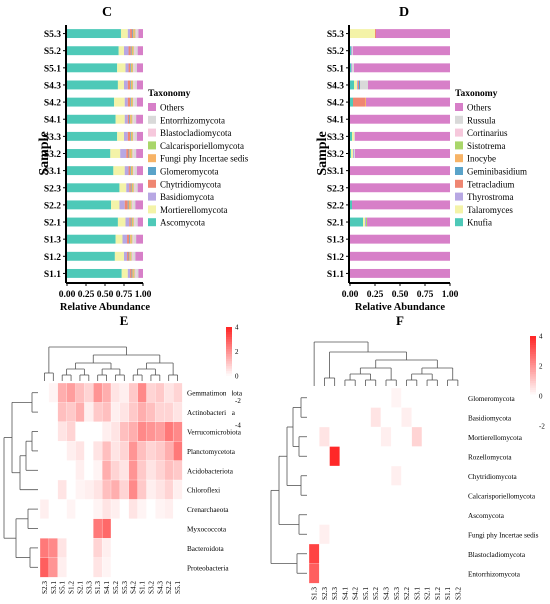 This screenshot has height=604, width=550. Describe the element at coordinates (129, 273) in the screenshot. I see `bar-s1-1-basidiomycota` at that location.